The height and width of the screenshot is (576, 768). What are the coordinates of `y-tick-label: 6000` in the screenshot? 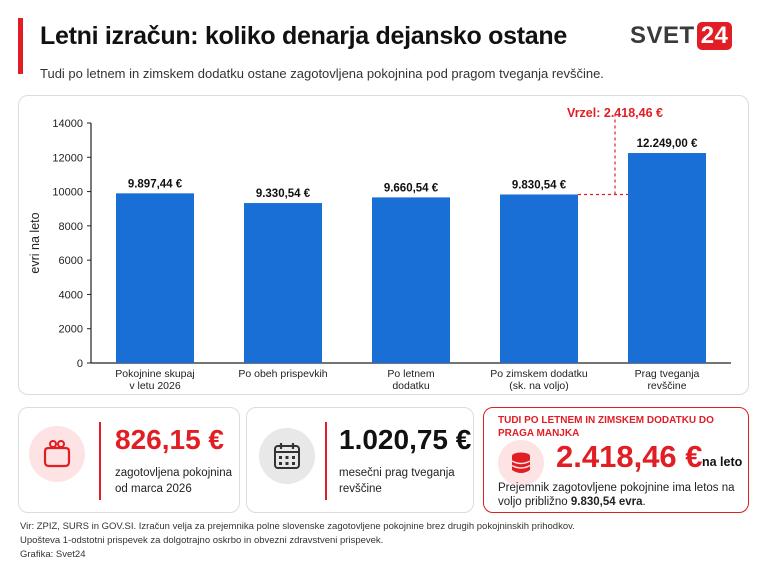 It's located at (71, 261).